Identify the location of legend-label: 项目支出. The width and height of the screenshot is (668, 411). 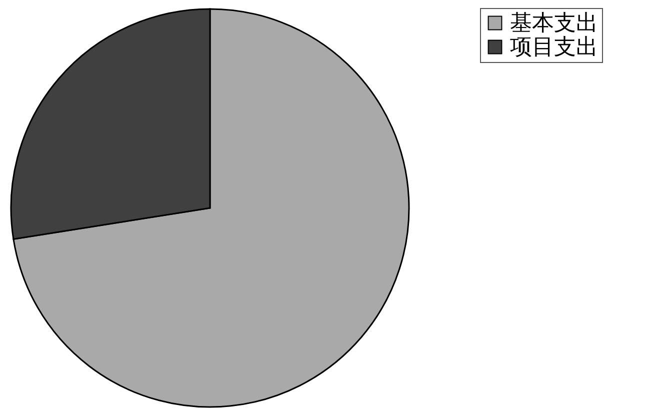
(554, 47).